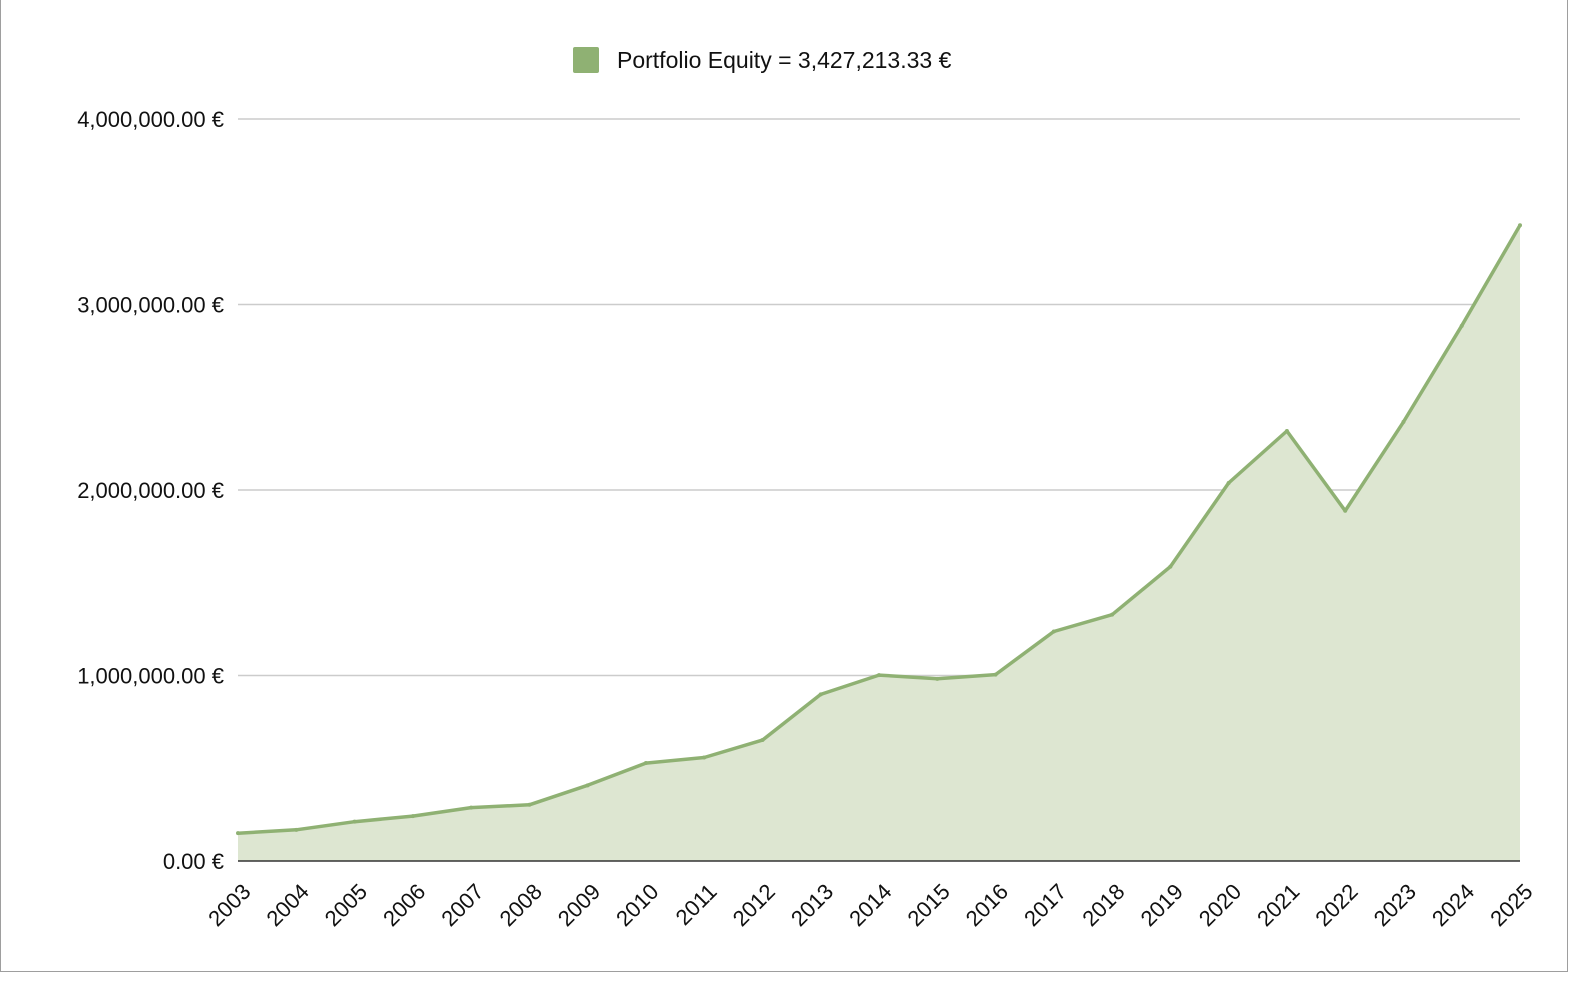  Describe the element at coordinates (645, 763) in the screenshot. I see `data-point-2010` at that location.